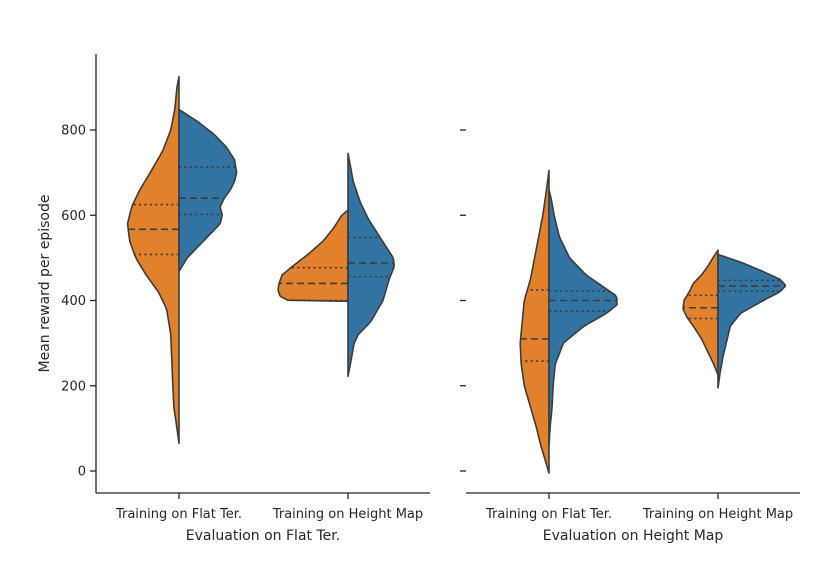 The image size is (830, 588). What do you see at coordinates (73, 301) in the screenshot?
I see `y-tick-label: 400` at bounding box center [73, 301].